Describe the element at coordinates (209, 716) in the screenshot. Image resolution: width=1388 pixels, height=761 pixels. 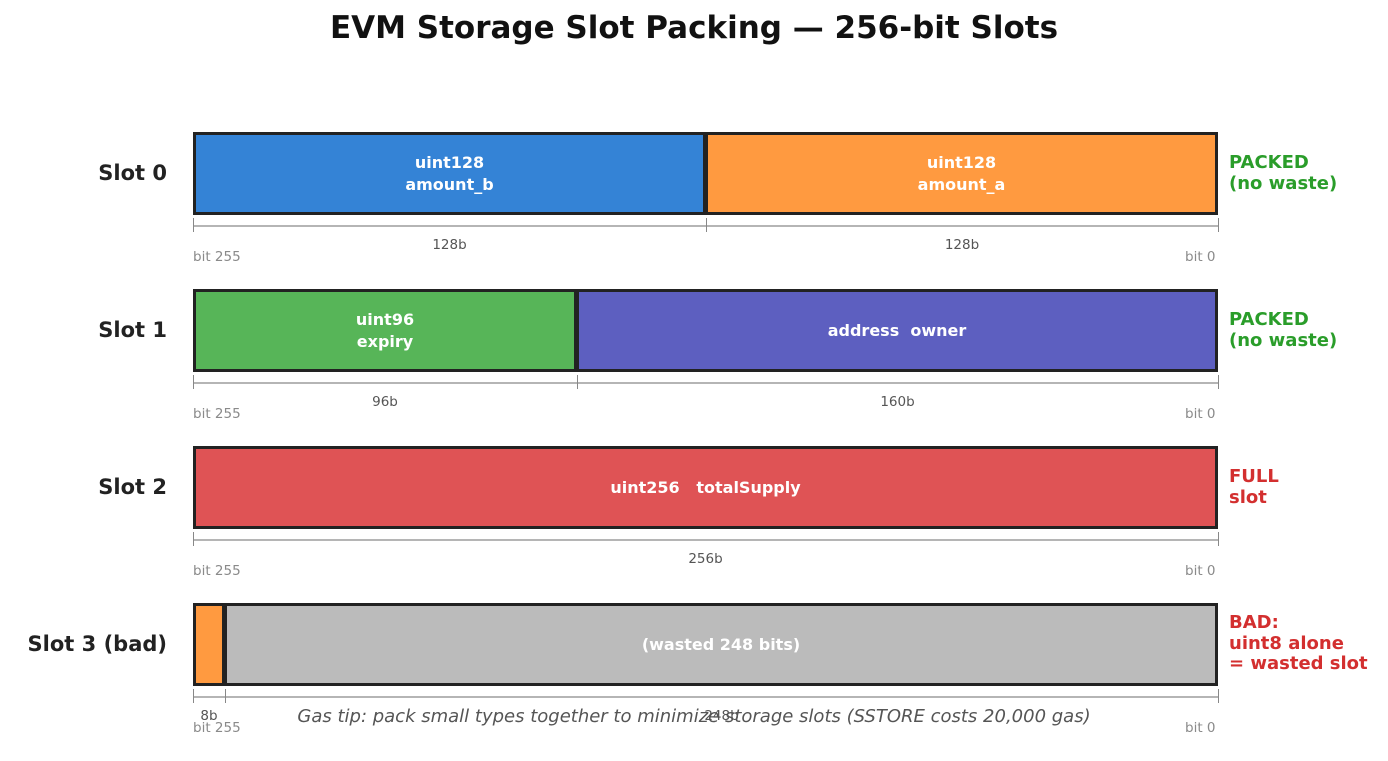
I see `segment-bit-width: 8b` at that location.